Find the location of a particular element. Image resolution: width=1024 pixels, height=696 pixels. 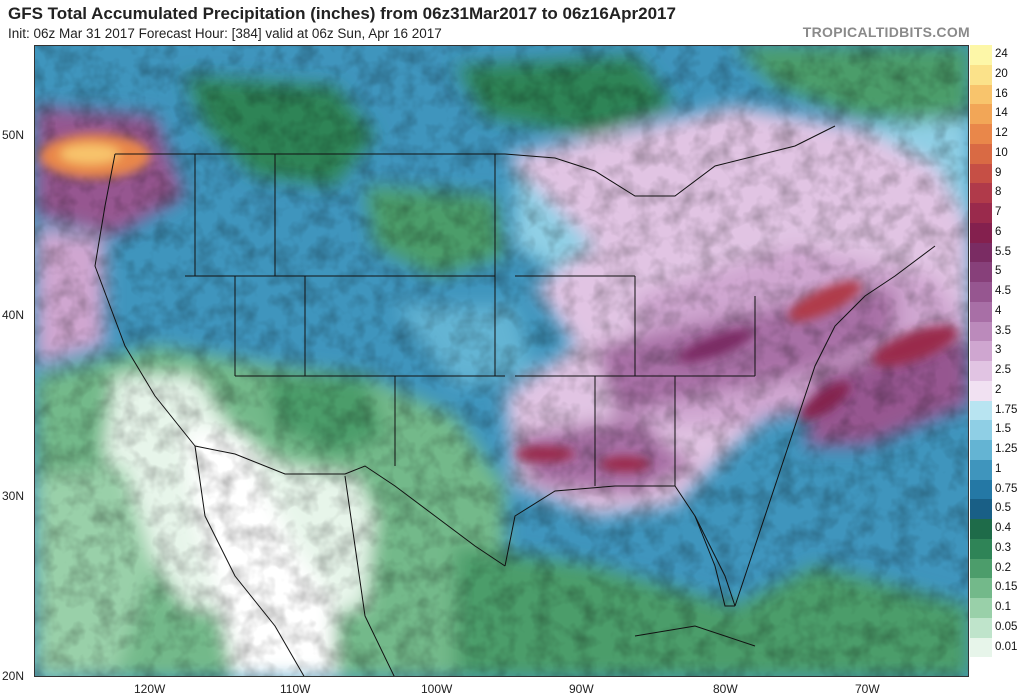

legend-label: 7 is located at coordinates (998, 212).